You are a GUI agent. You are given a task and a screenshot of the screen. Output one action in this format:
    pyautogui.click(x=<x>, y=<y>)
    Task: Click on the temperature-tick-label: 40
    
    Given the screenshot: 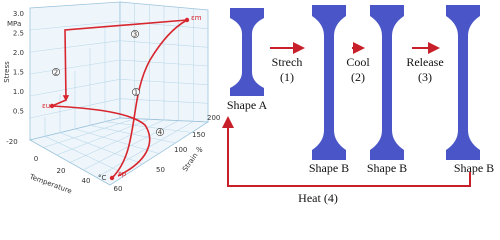 What is the action you would take?
    pyautogui.click(x=86, y=181)
    